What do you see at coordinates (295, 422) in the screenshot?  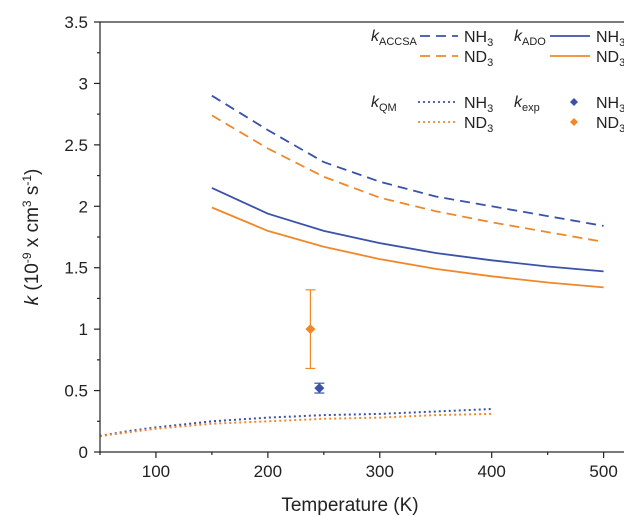 I see `series-line-qm-nh3` at bounding box center [295, 422].